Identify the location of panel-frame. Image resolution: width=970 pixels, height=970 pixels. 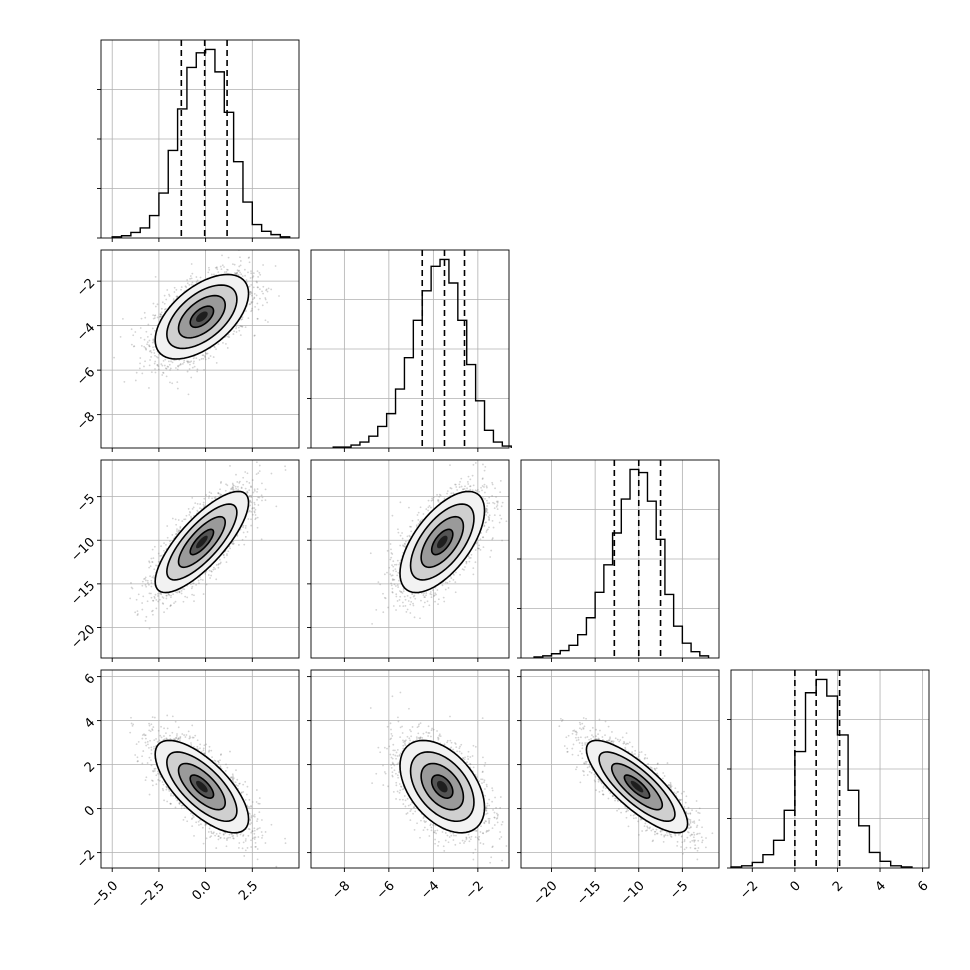
(410, 349).